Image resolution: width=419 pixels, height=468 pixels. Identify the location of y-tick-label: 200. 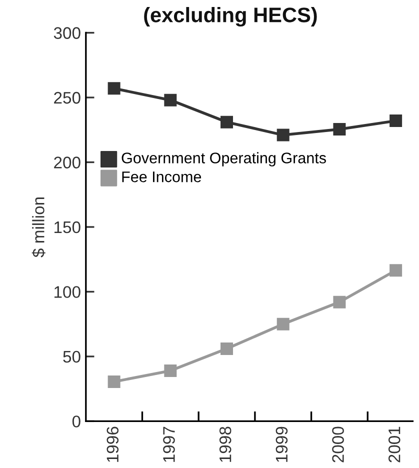
(67, 162).